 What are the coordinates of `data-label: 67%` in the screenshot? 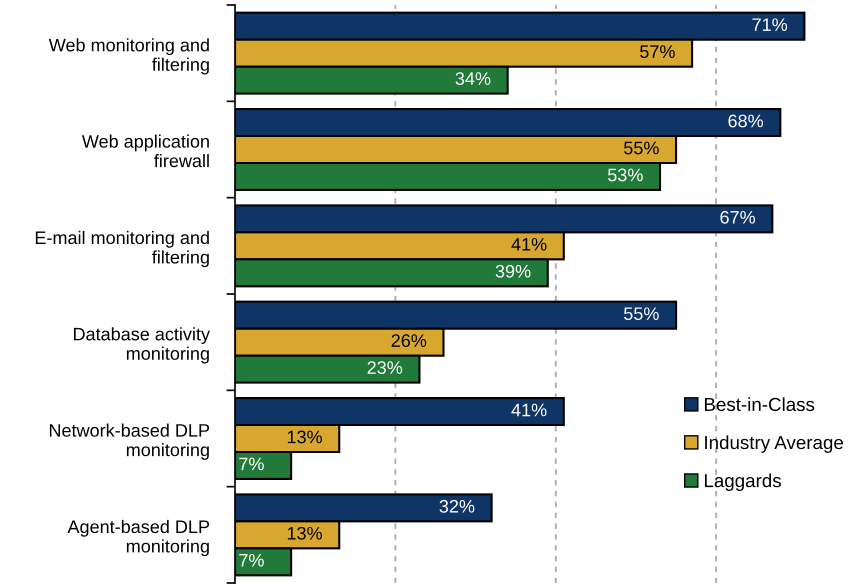 It's located at (738, 217).